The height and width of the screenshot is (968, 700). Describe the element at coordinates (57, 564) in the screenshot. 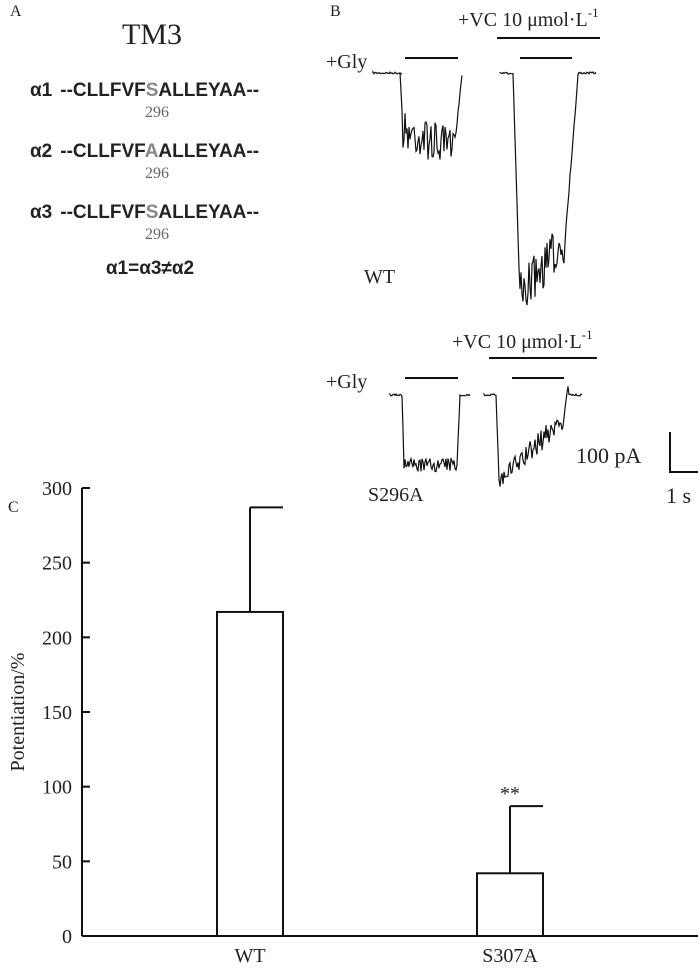

I see `y-tick-label: 250` at that location.